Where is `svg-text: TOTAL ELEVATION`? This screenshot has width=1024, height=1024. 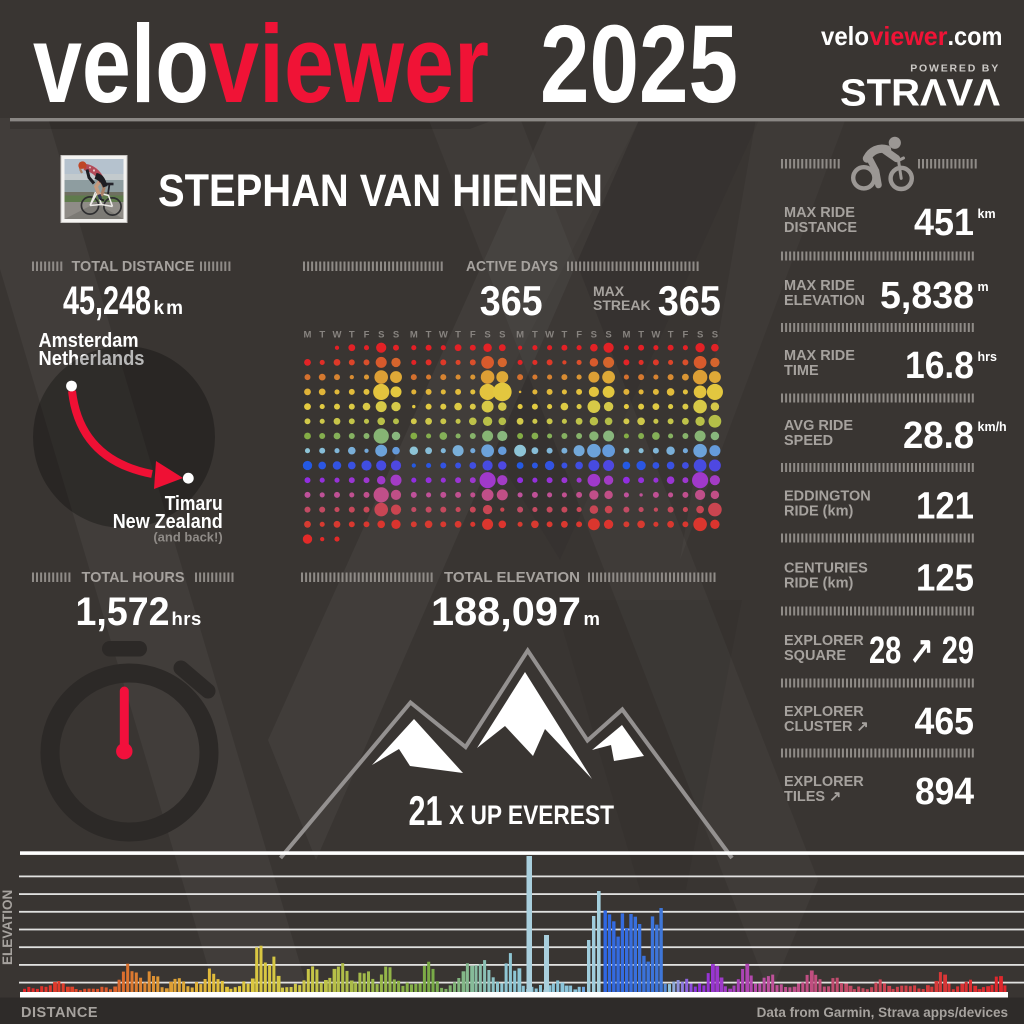
svg-text: TOTAL ELEVATION is located at coordinates (512, 577).